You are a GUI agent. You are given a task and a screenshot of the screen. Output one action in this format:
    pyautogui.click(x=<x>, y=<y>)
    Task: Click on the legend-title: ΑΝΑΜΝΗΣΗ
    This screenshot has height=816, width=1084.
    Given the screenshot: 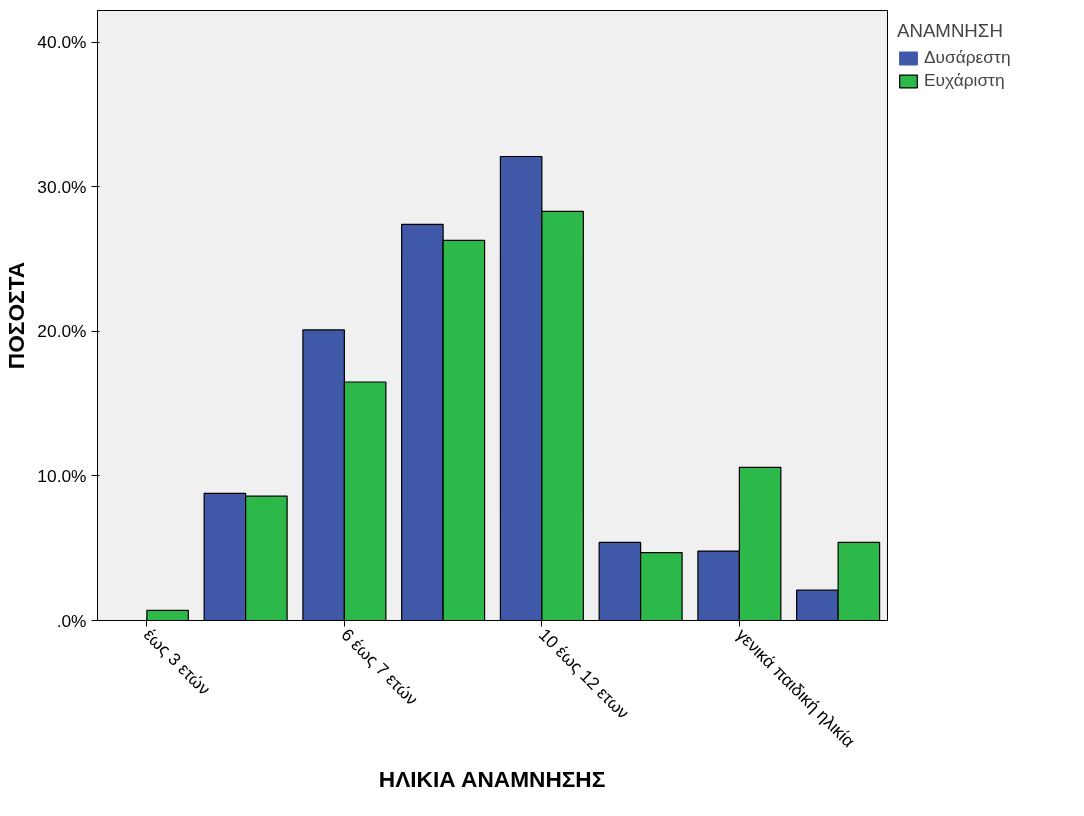 What is the action you would take?
    pyautogui.click(x=950, y=31)
    